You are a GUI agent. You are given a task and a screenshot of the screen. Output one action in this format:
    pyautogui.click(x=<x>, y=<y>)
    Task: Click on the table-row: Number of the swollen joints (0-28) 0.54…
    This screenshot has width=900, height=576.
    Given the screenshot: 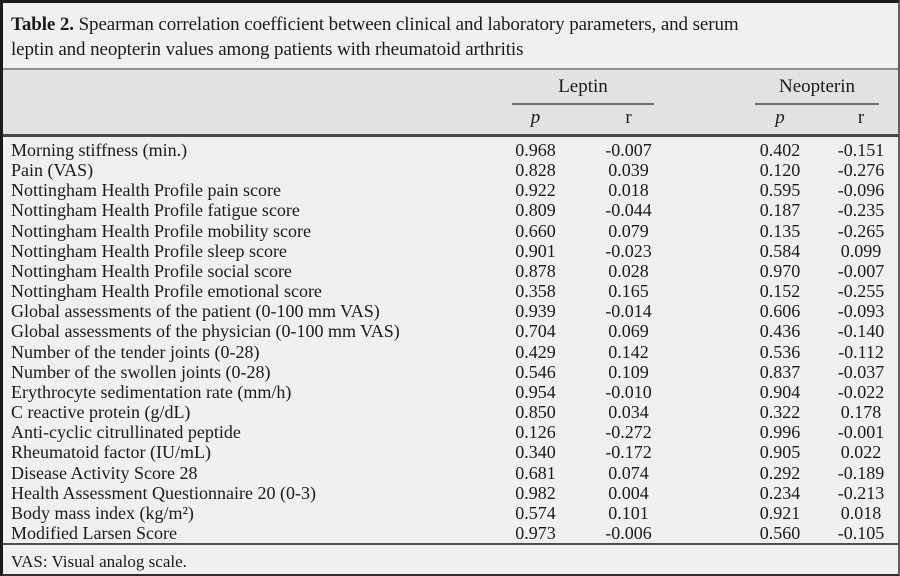 What is the action you would take?
    pyautogui.click(x=450, y=372)
    